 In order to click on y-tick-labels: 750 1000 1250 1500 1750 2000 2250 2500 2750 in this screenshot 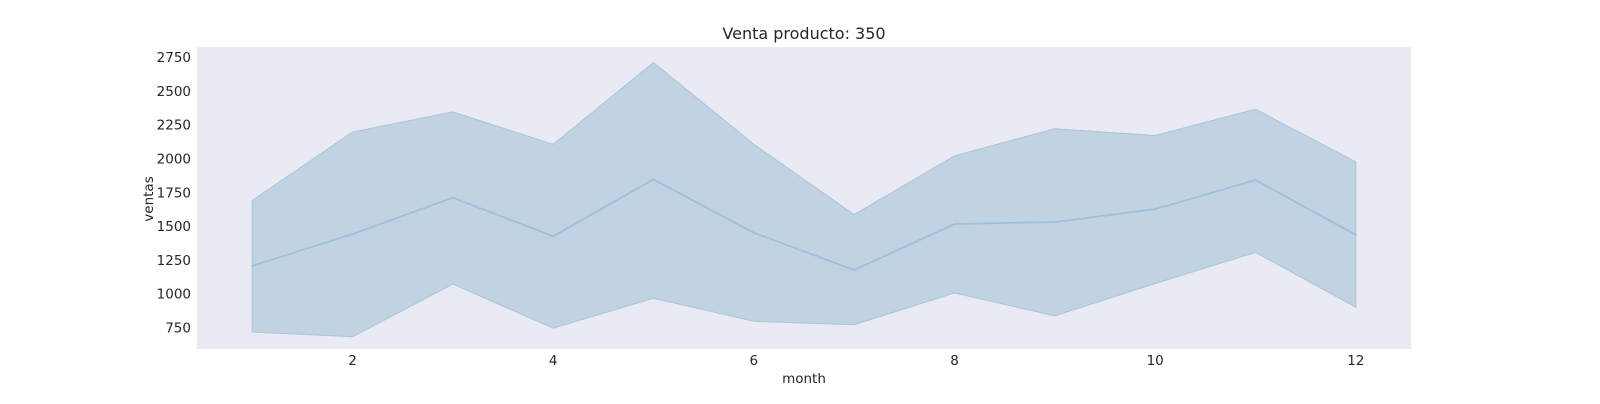, I will do `click(174, 193)`.